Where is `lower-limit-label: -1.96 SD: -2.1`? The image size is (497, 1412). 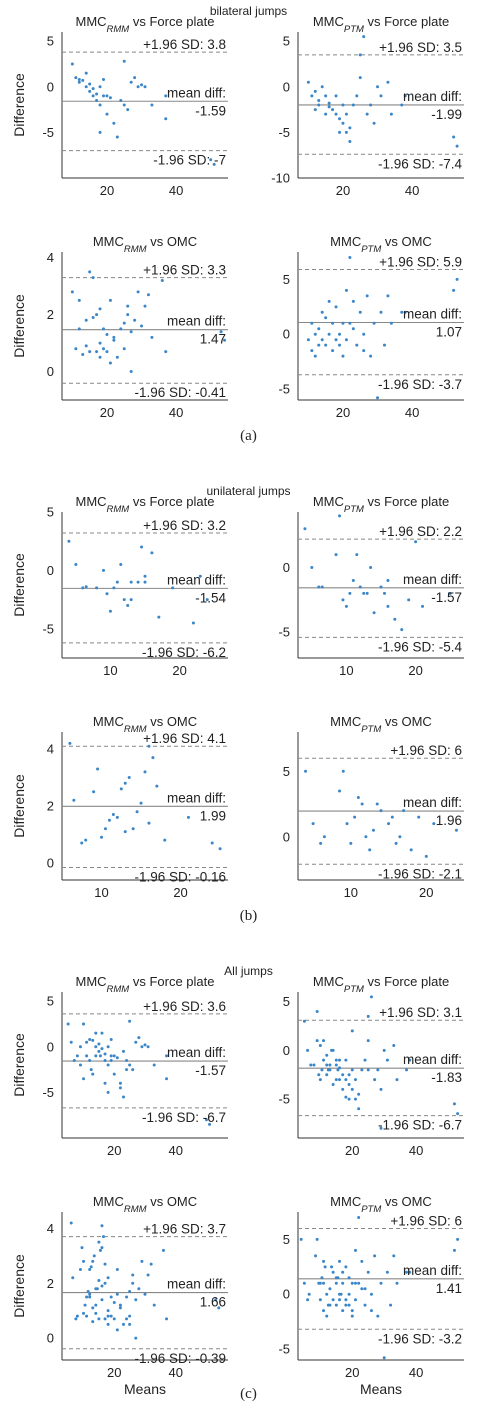 lower-limit-label: -1.96 SD: -2.1 is located at coordinates (420, 873).